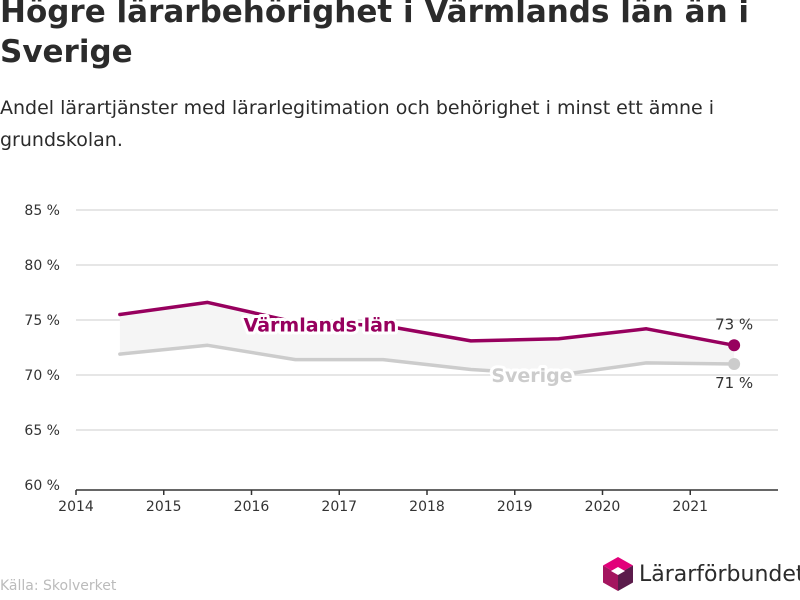 The height and width of the screenshot is (600, 800). Describe the element at coordinates (42, 266) in the screenshot. I see `y-tick-label: 80 %` at that location.